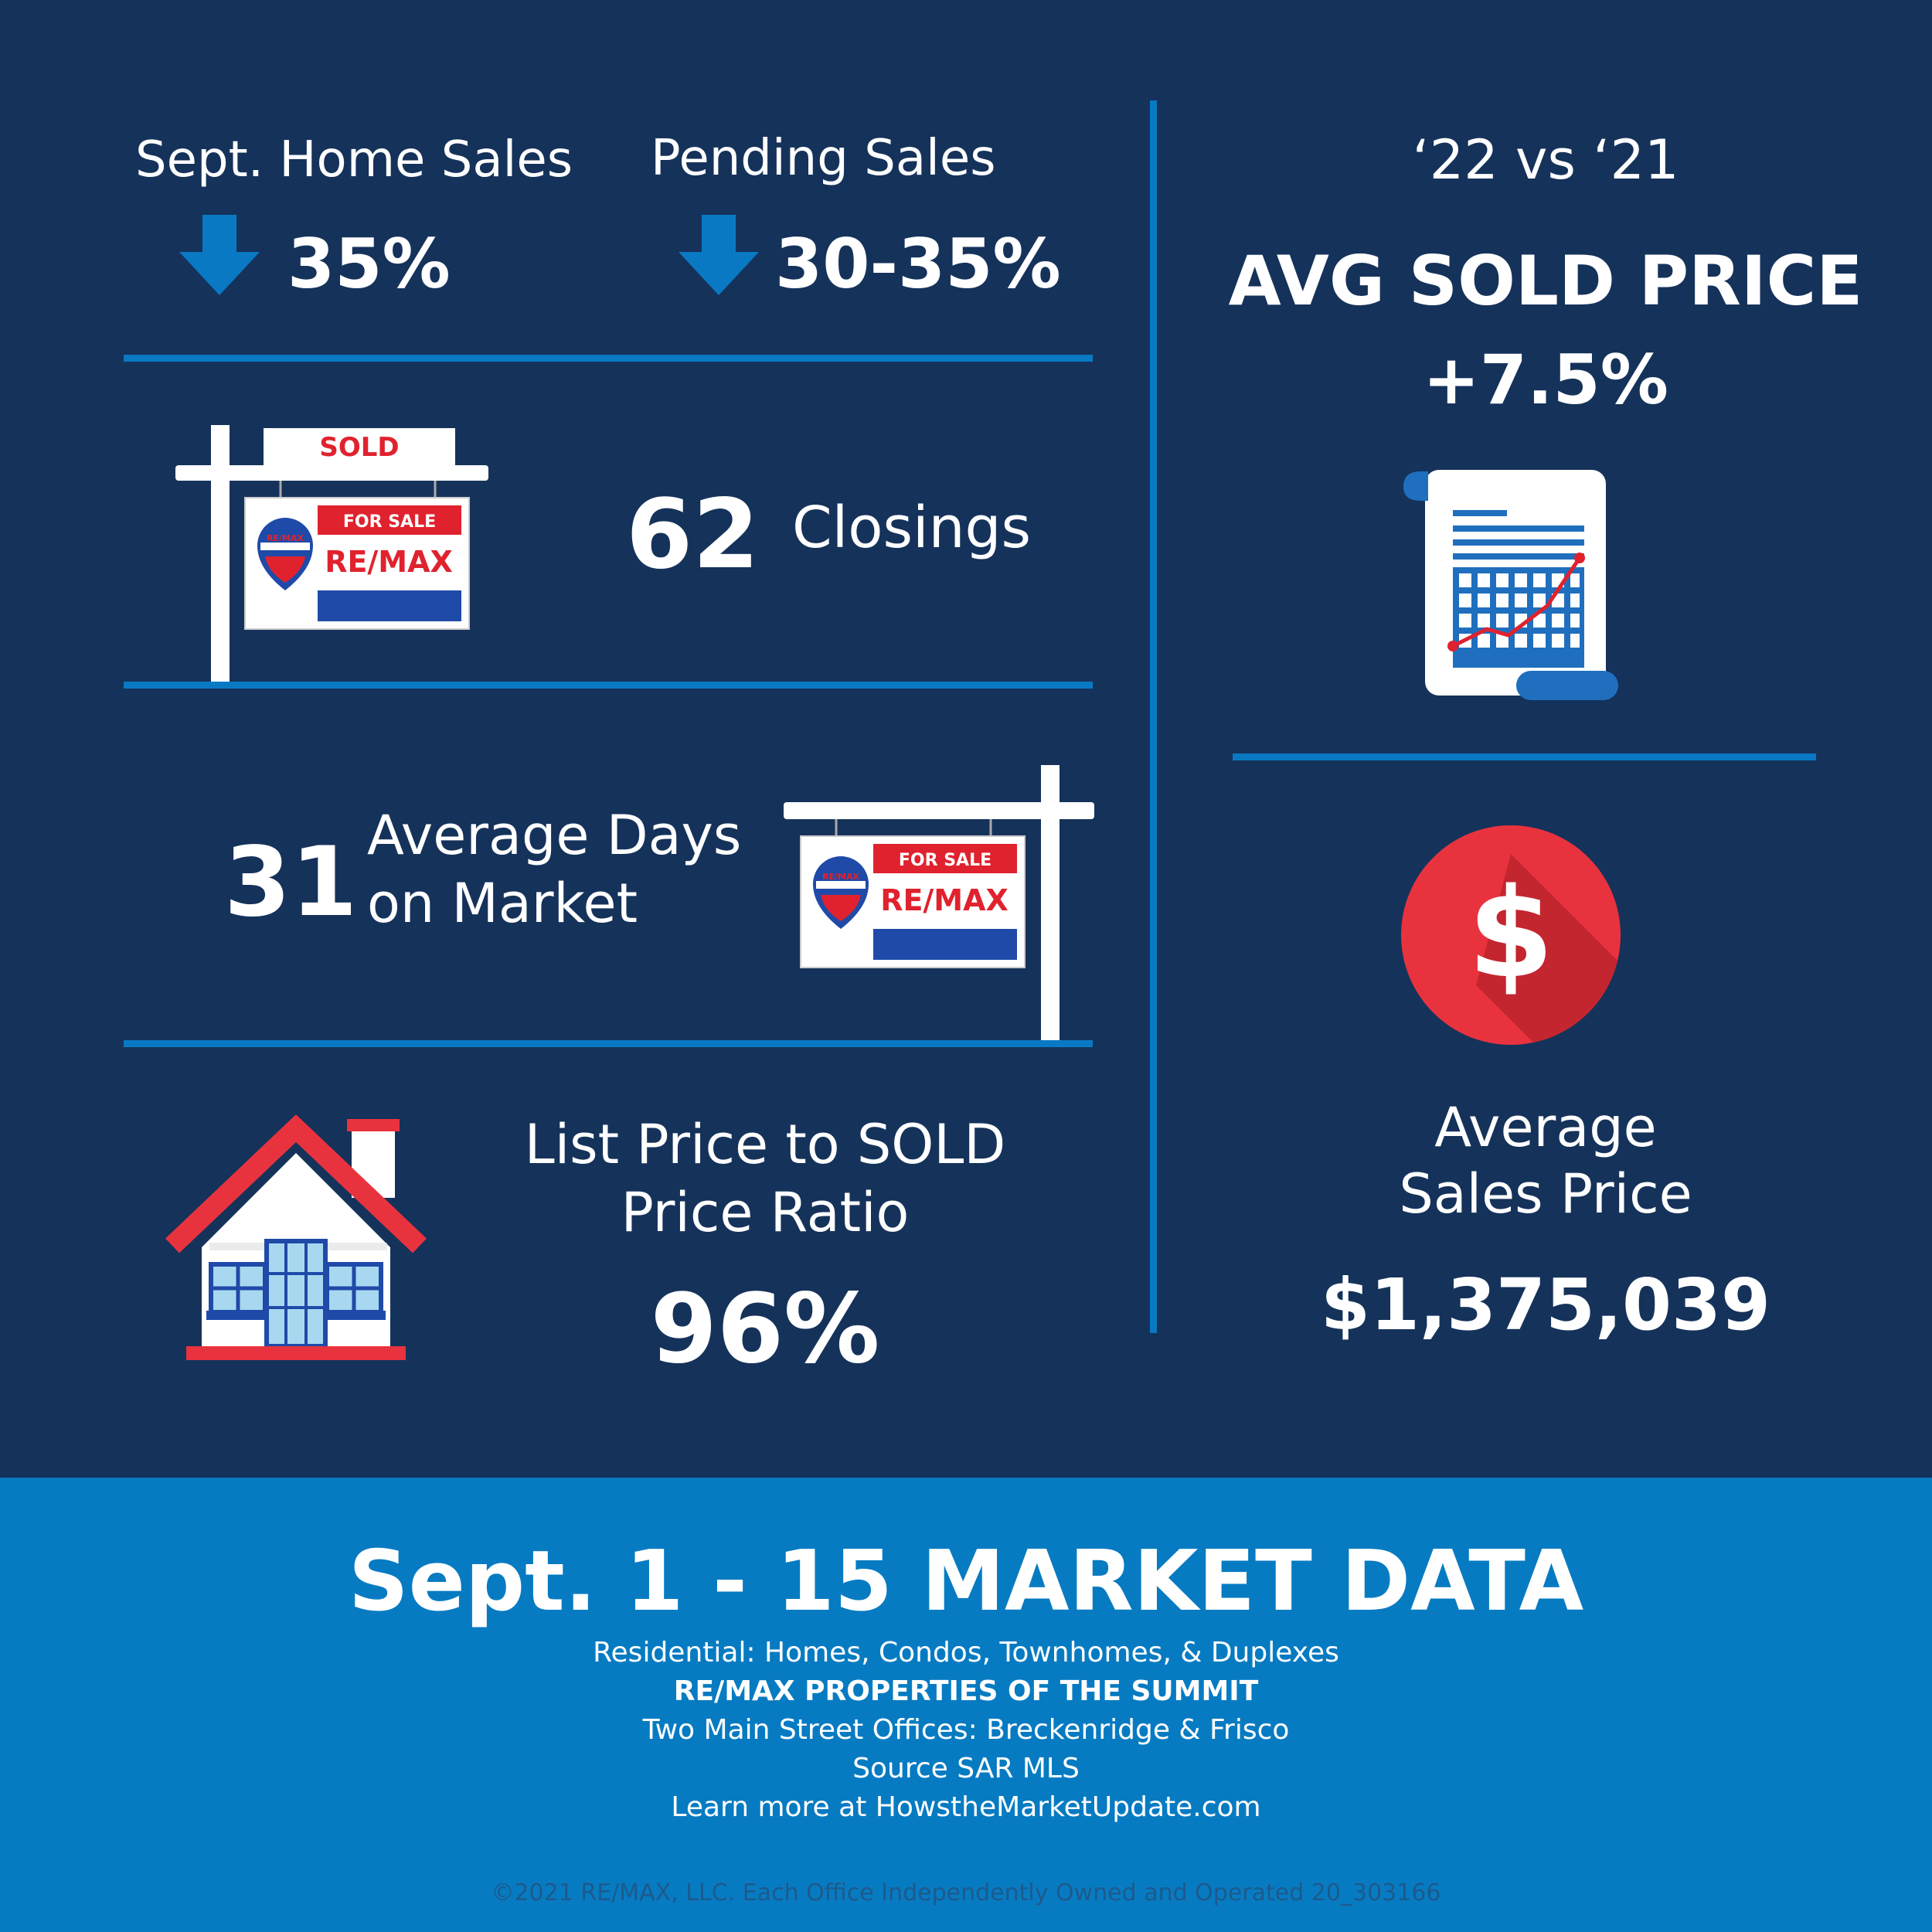  Describe the element at coordinates (1546, 1127) in the screenshot. I see `avg-sales-price-label-line1: Average` at that location.